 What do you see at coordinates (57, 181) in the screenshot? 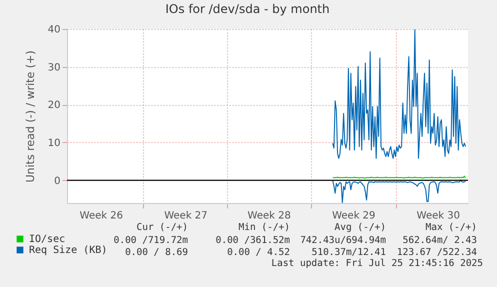
I see `y-tick-label: 0` at bounding box center [57, 181].